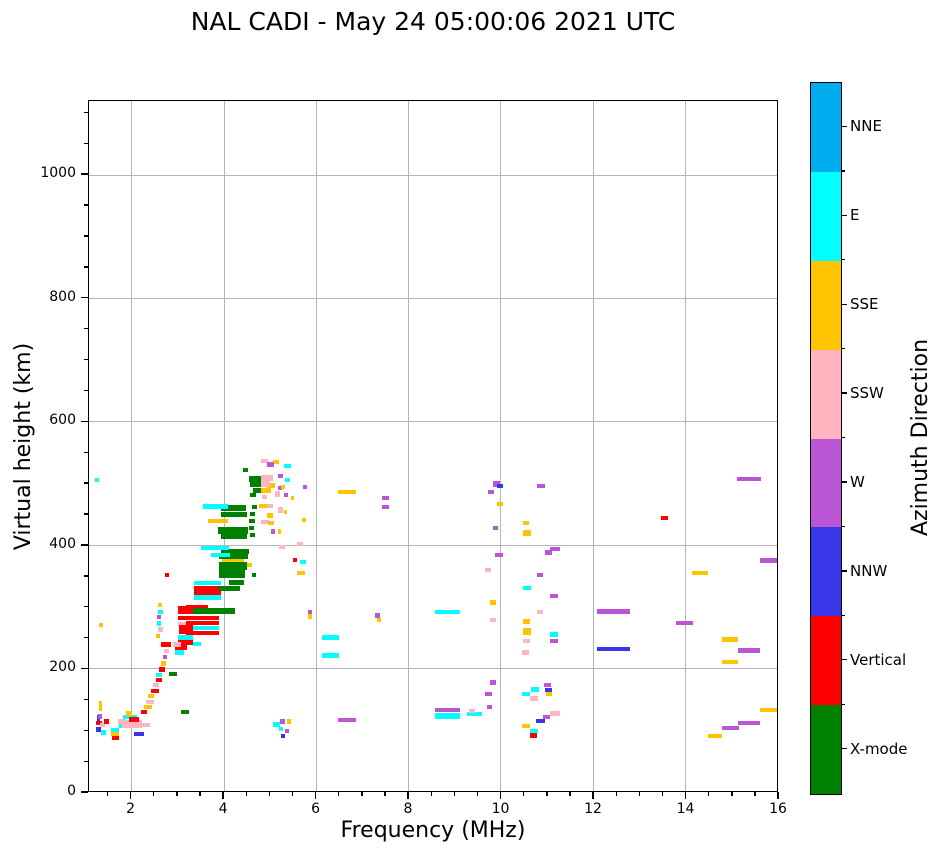 The image size is (951, 856). Describe the element at coordinates (315, 809) in the screenshot. I see `x-tick-label: 6` at that location.